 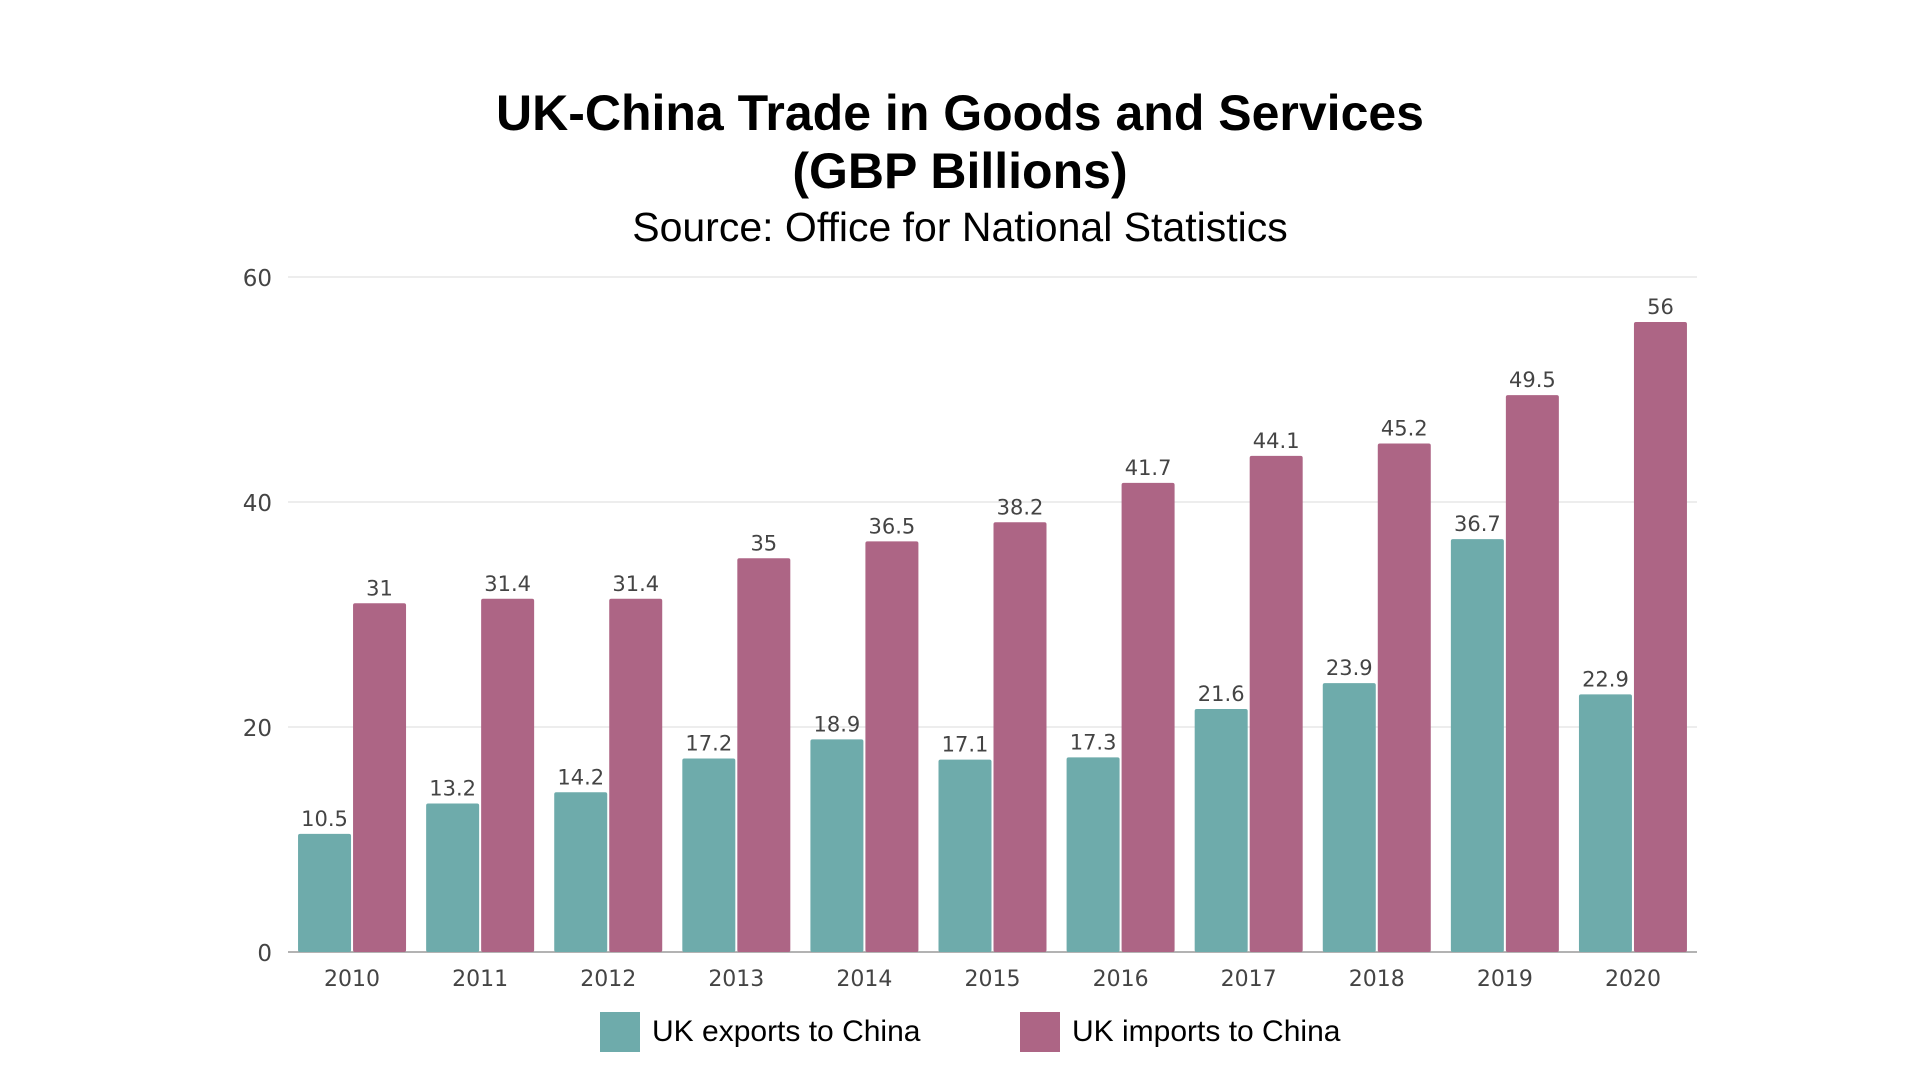 I want to click on chart-title-line-2: (GBP Billions), so click(x=960, y=171).